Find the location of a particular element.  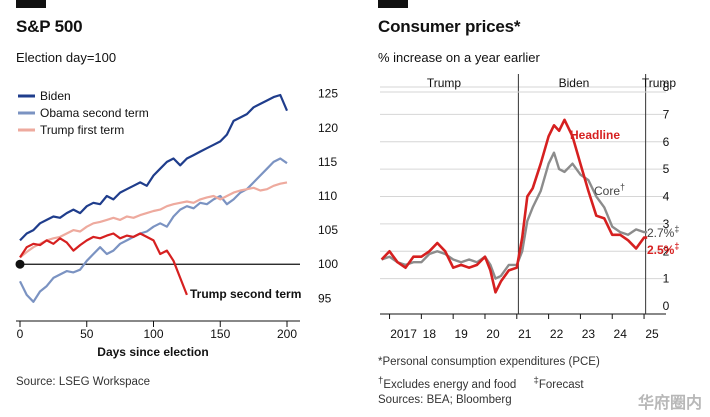

left-y-tick-label: 95 is located at coordinates (325, 298).